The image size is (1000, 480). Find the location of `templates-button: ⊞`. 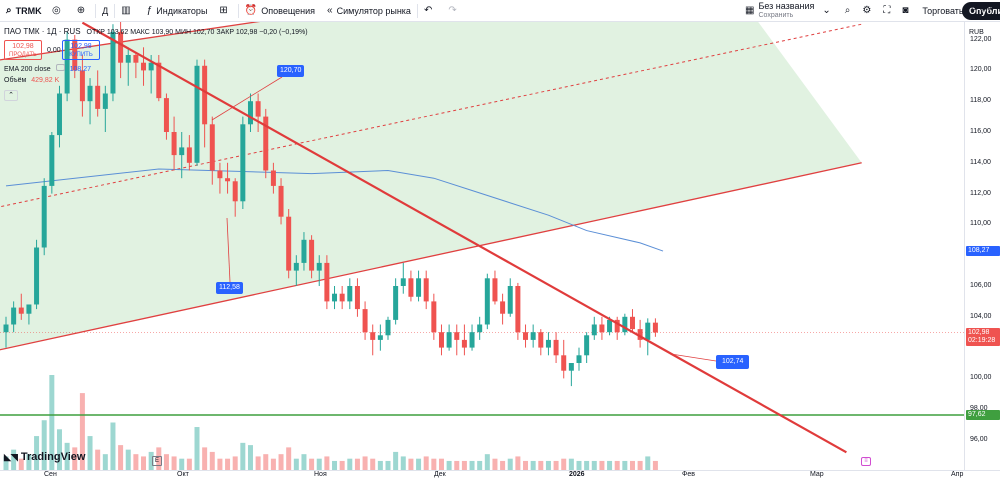

templates-button: ⊞ is located at coordinates (225, 11).